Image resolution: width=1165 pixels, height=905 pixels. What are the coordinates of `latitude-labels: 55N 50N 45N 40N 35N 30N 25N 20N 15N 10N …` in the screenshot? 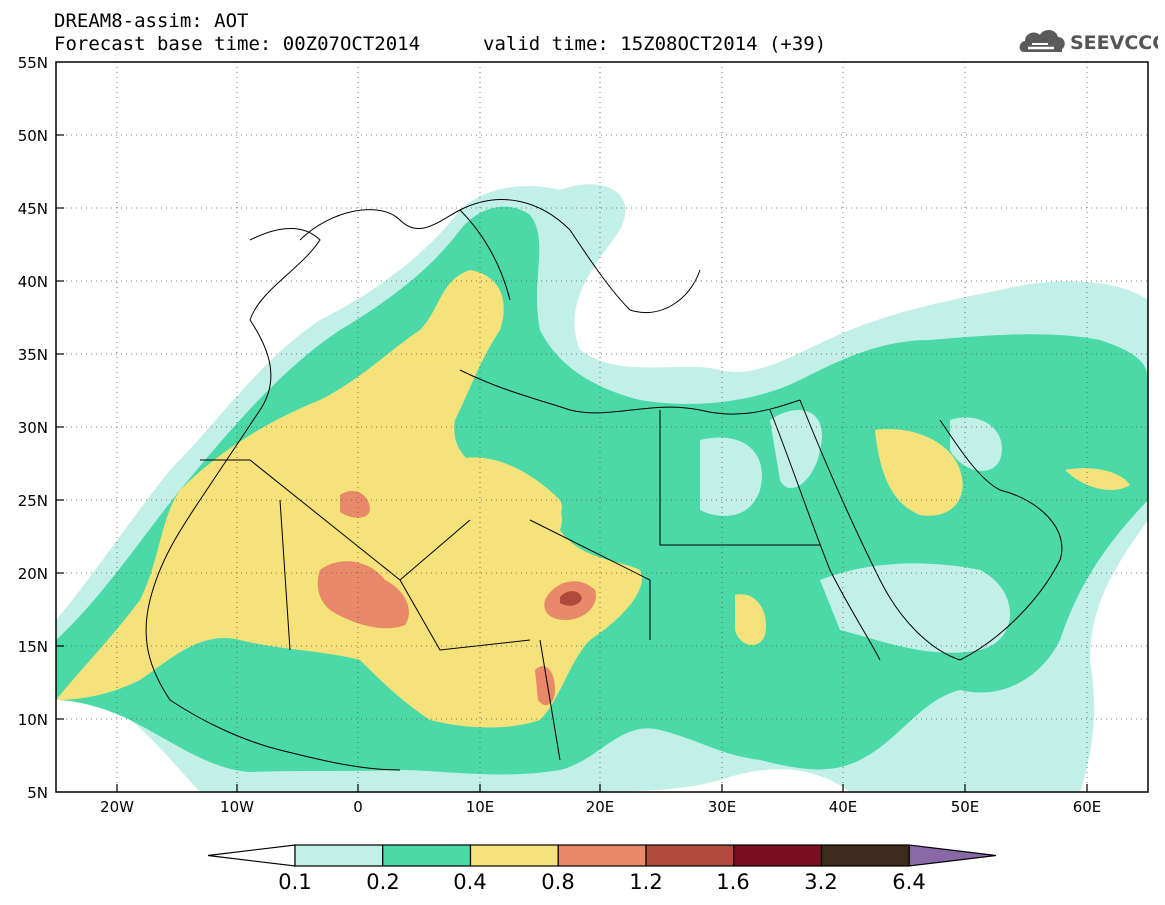 It's located at (33, 428).